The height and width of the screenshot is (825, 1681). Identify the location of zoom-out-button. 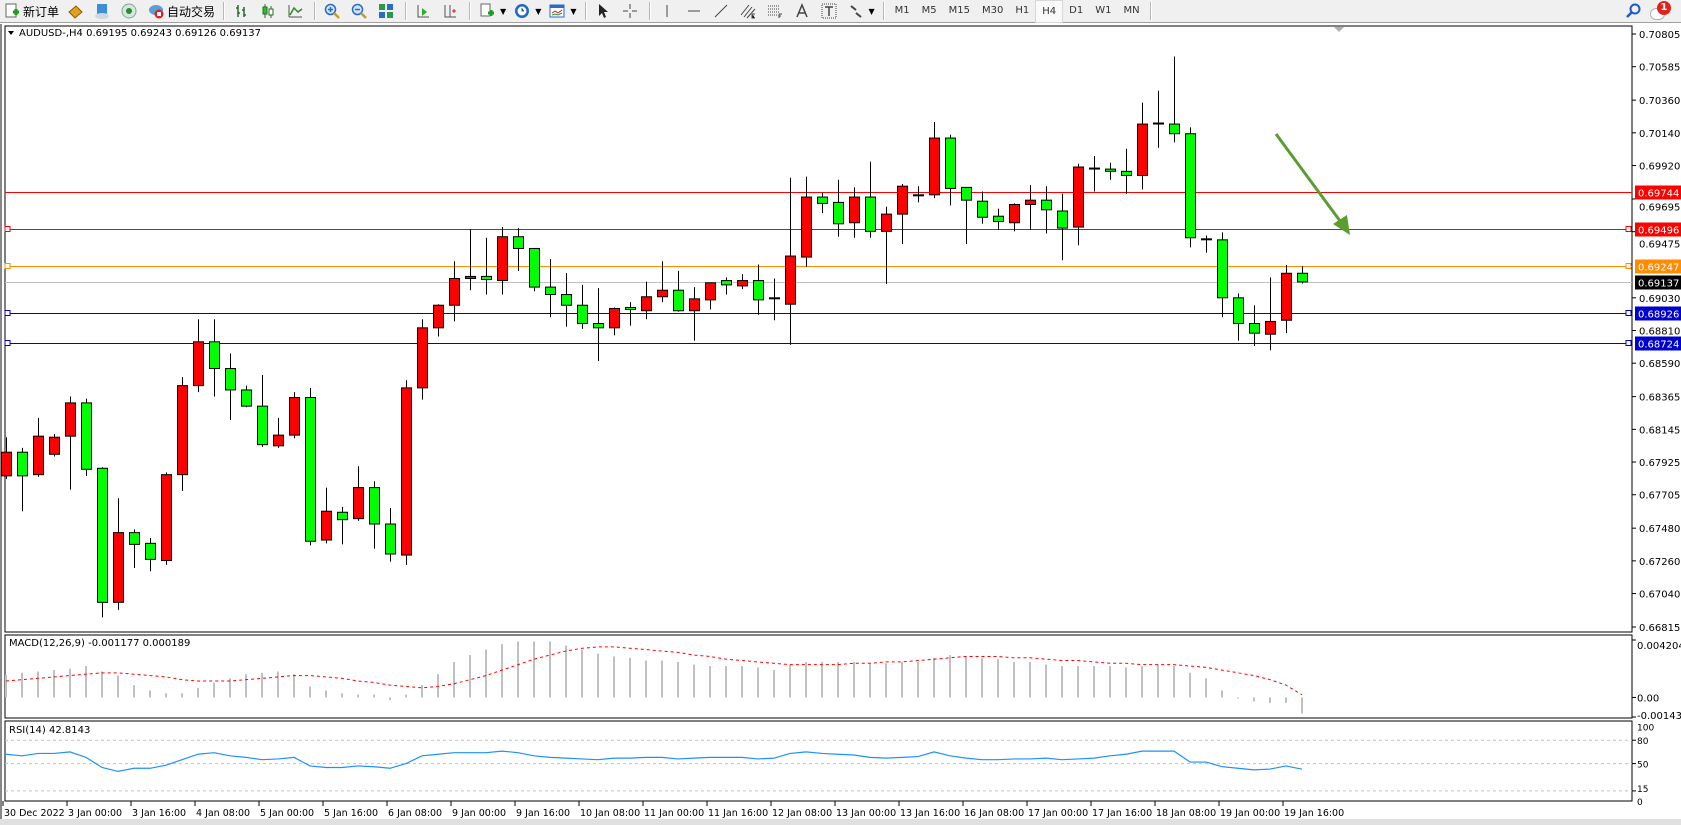
(360, 11).